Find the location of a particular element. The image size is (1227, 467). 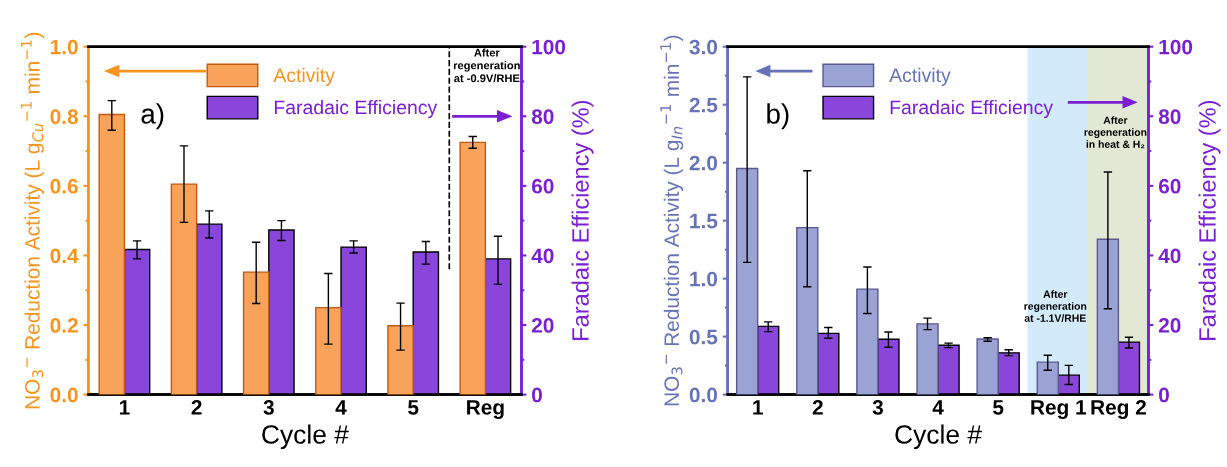

y-tick-label: 2.0 is located at coordinates (703, 163).